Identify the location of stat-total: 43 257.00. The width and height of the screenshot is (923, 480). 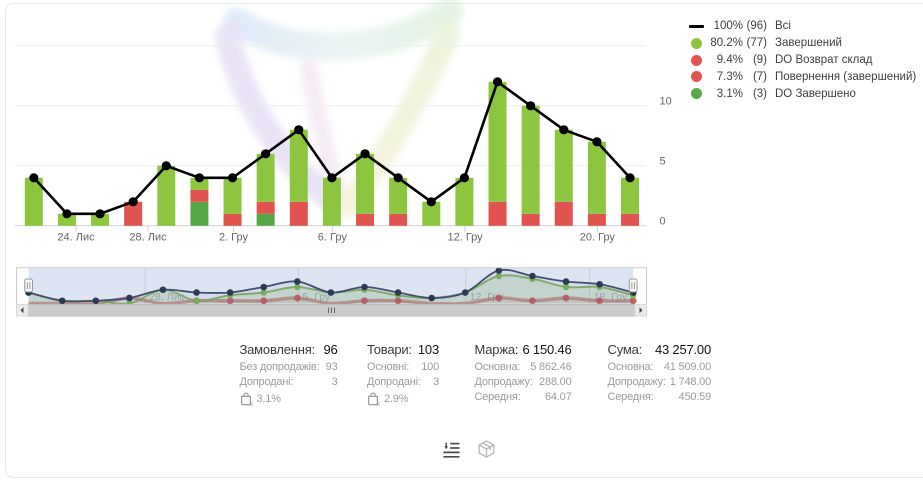
(682, 349).